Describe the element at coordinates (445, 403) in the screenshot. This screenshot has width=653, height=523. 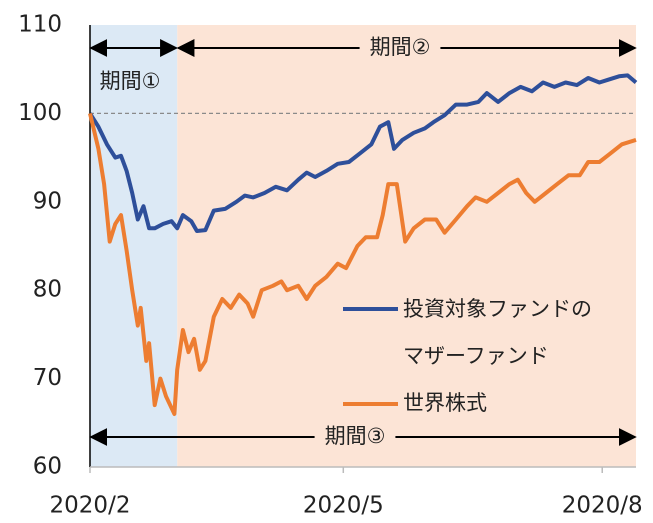
I see `legend-label: 世界株式` at that location.